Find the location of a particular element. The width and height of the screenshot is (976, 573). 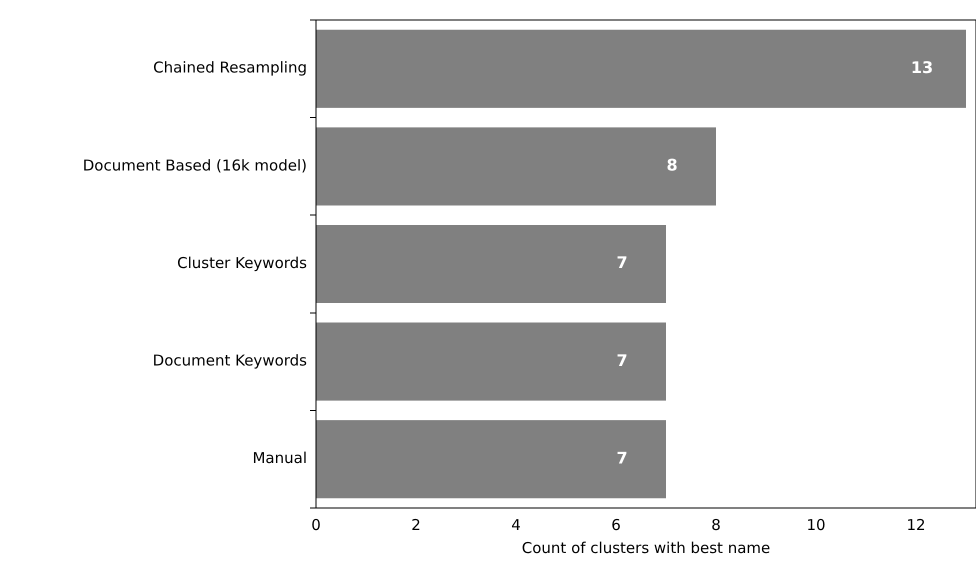

y-tick-label: Manual is located at coordinates (279, 458).